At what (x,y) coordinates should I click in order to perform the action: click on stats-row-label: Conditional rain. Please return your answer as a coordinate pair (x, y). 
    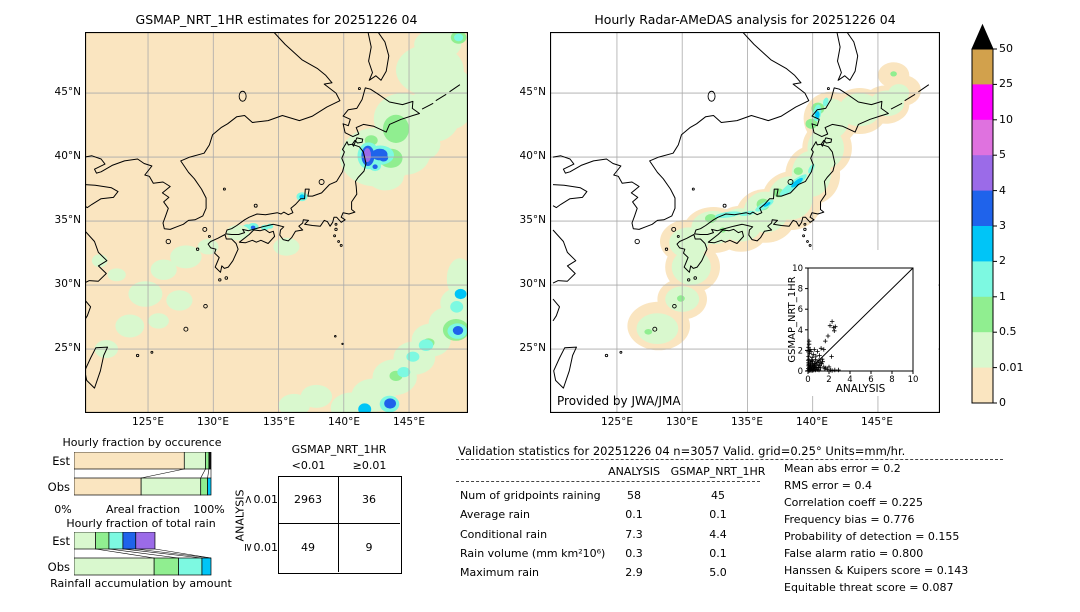
    Looking at the image, I should click on (504, 534).